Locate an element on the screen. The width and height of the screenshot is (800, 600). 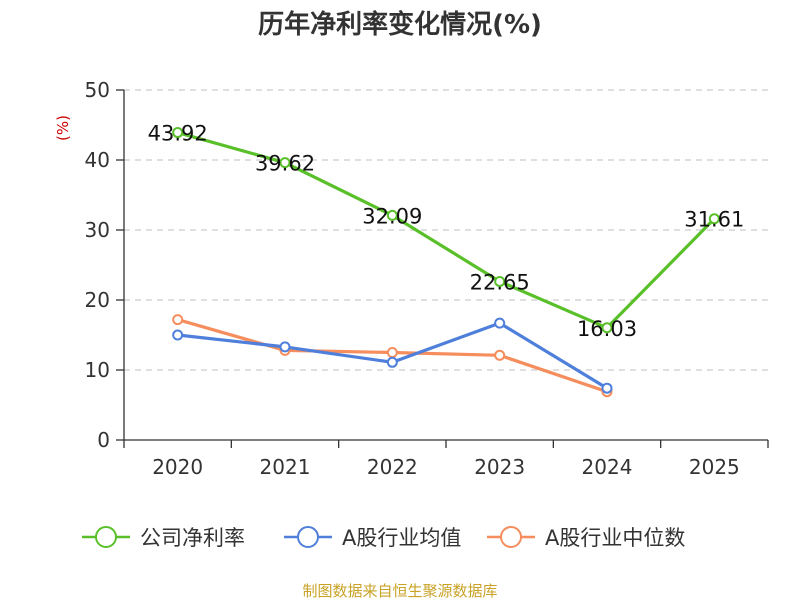
data-label-2022: 32.09 is located at coordinates (392, 216).